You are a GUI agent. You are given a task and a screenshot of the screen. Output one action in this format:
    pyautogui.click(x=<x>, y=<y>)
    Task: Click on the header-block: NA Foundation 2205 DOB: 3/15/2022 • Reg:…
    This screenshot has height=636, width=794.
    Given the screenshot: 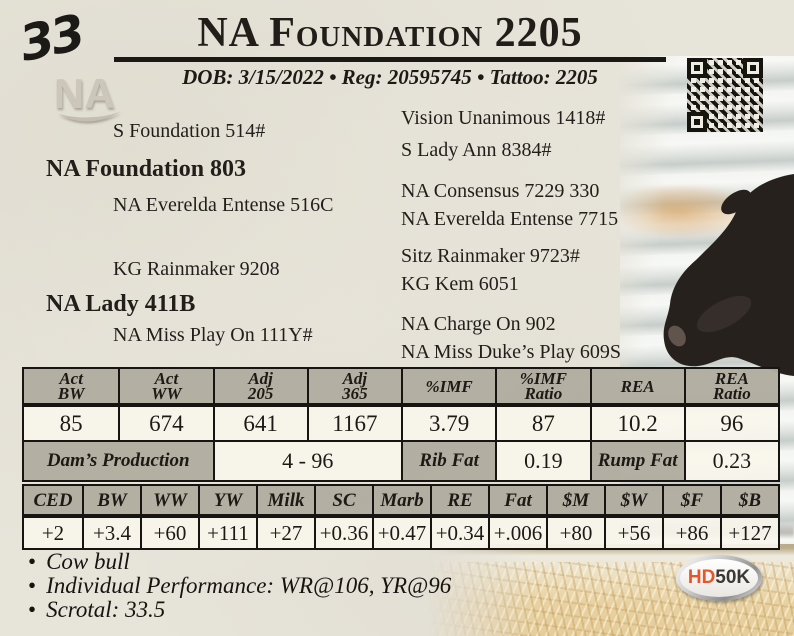 What is the action you would take?
    pyautogui.click(x=390, y=50)
    